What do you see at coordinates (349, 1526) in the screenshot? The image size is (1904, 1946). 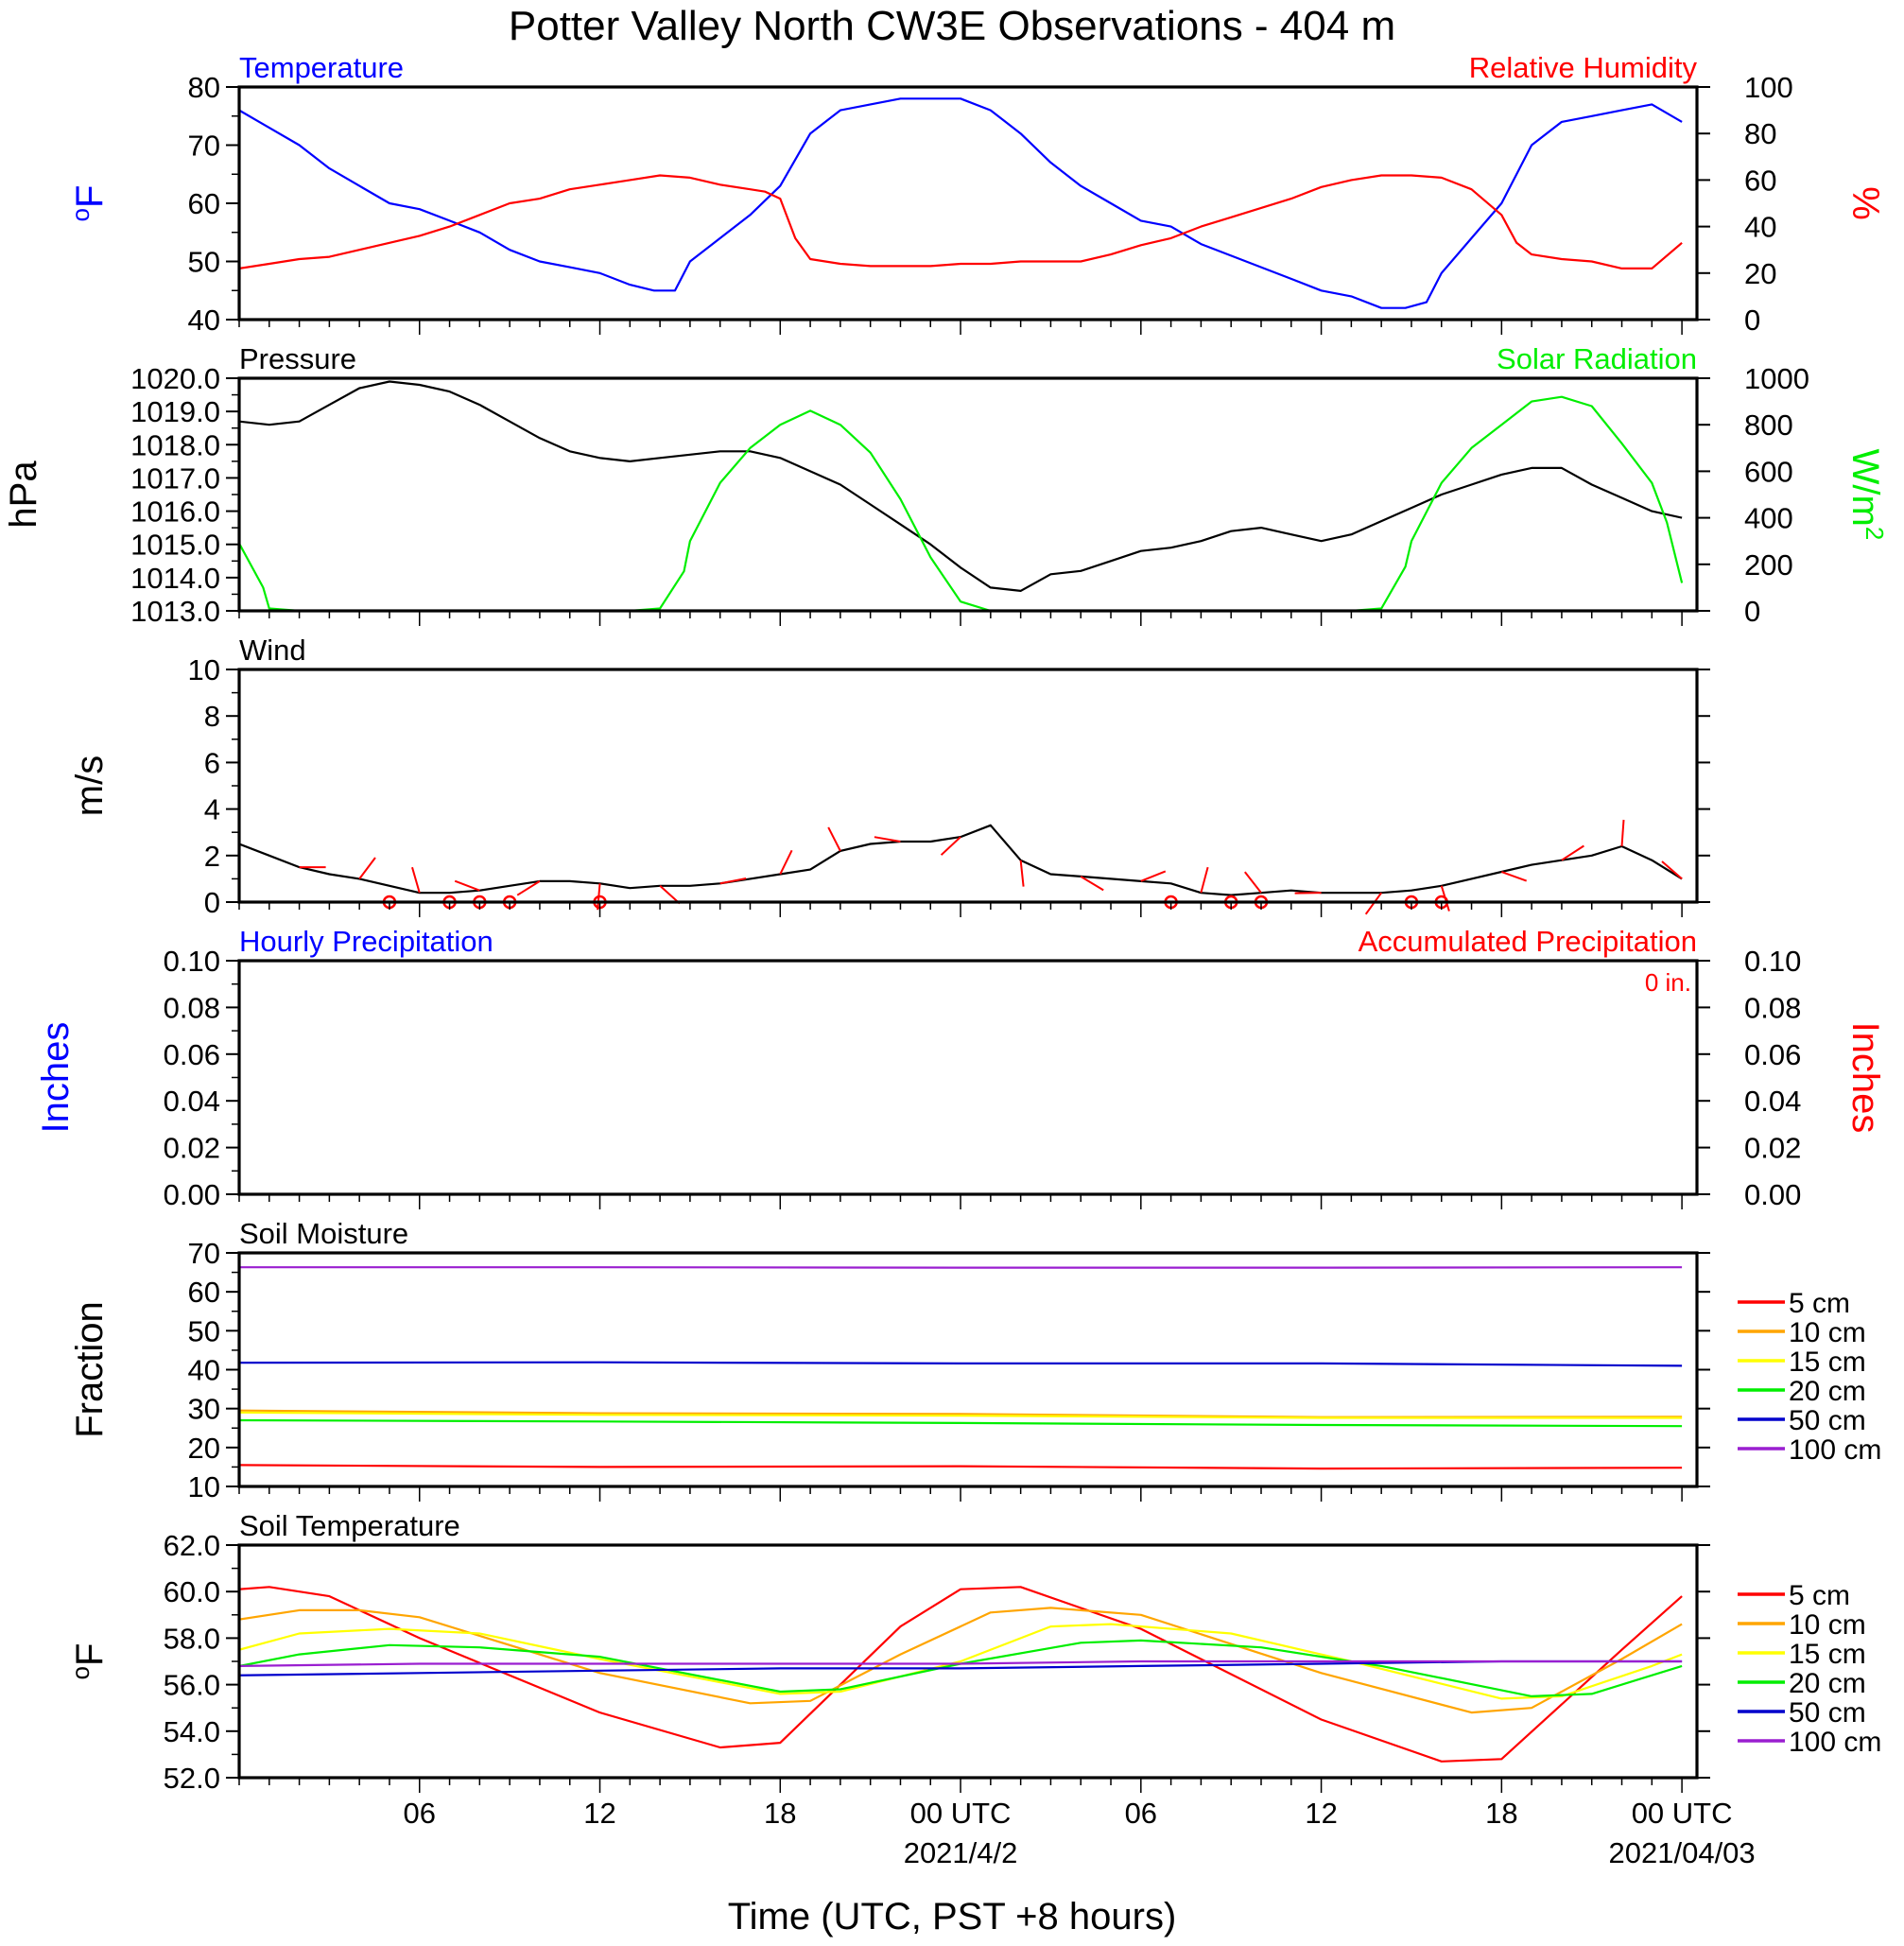 I see `panel-title-left: Soil Temperature` at bounding box center [349, 1526].